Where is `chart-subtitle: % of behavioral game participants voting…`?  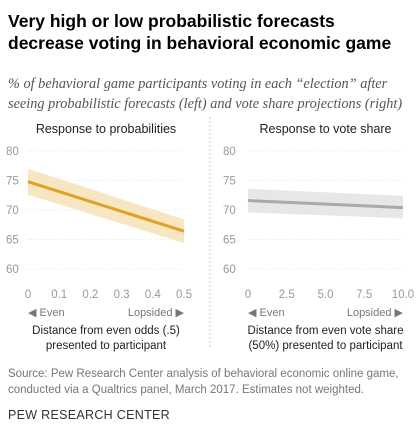 chart-subtitle: % of behavioral game participants voting… is located at coordinates (205, 94).